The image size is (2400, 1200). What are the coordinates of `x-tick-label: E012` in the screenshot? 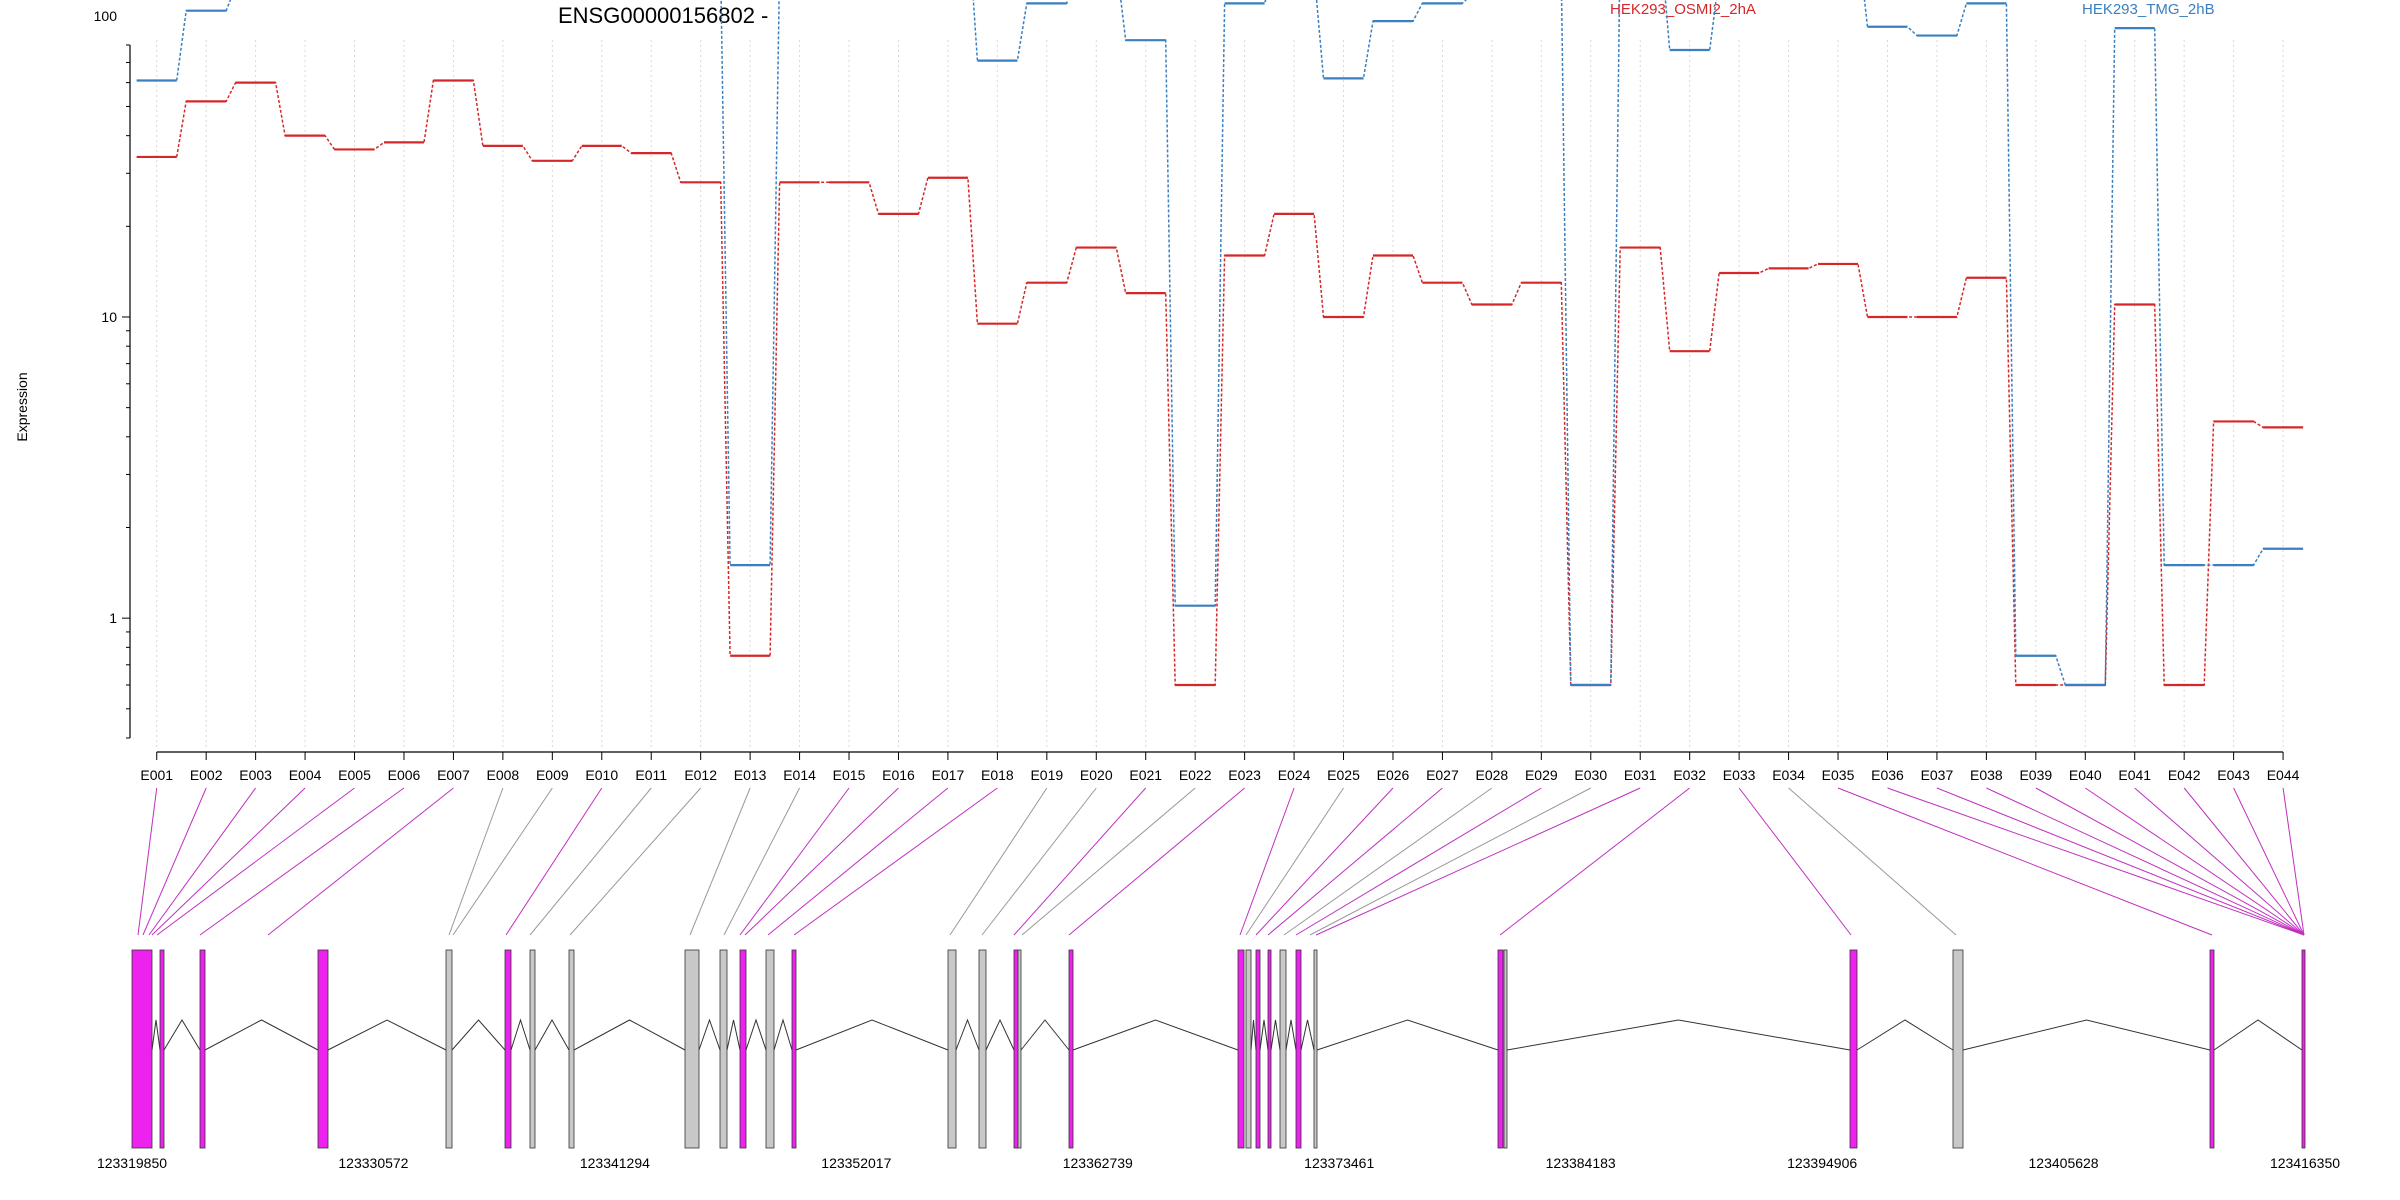 It's located at (700, 775).